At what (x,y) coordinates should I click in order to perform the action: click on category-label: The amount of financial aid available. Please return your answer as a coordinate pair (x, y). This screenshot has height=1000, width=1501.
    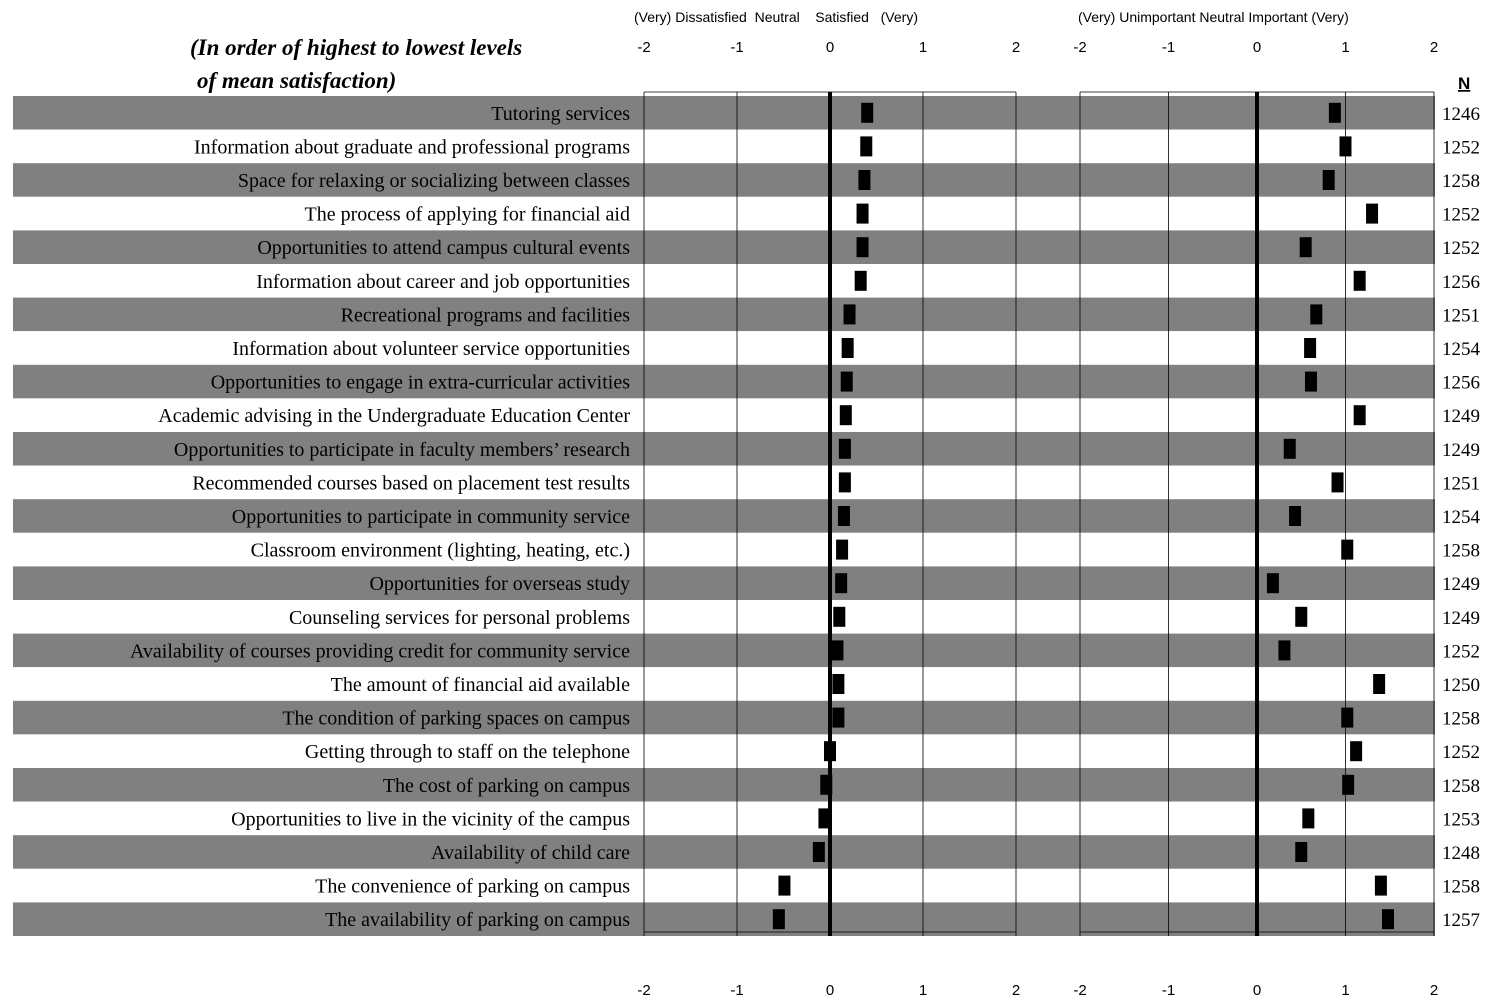
    Looking at the image, I should click on (480, 685).